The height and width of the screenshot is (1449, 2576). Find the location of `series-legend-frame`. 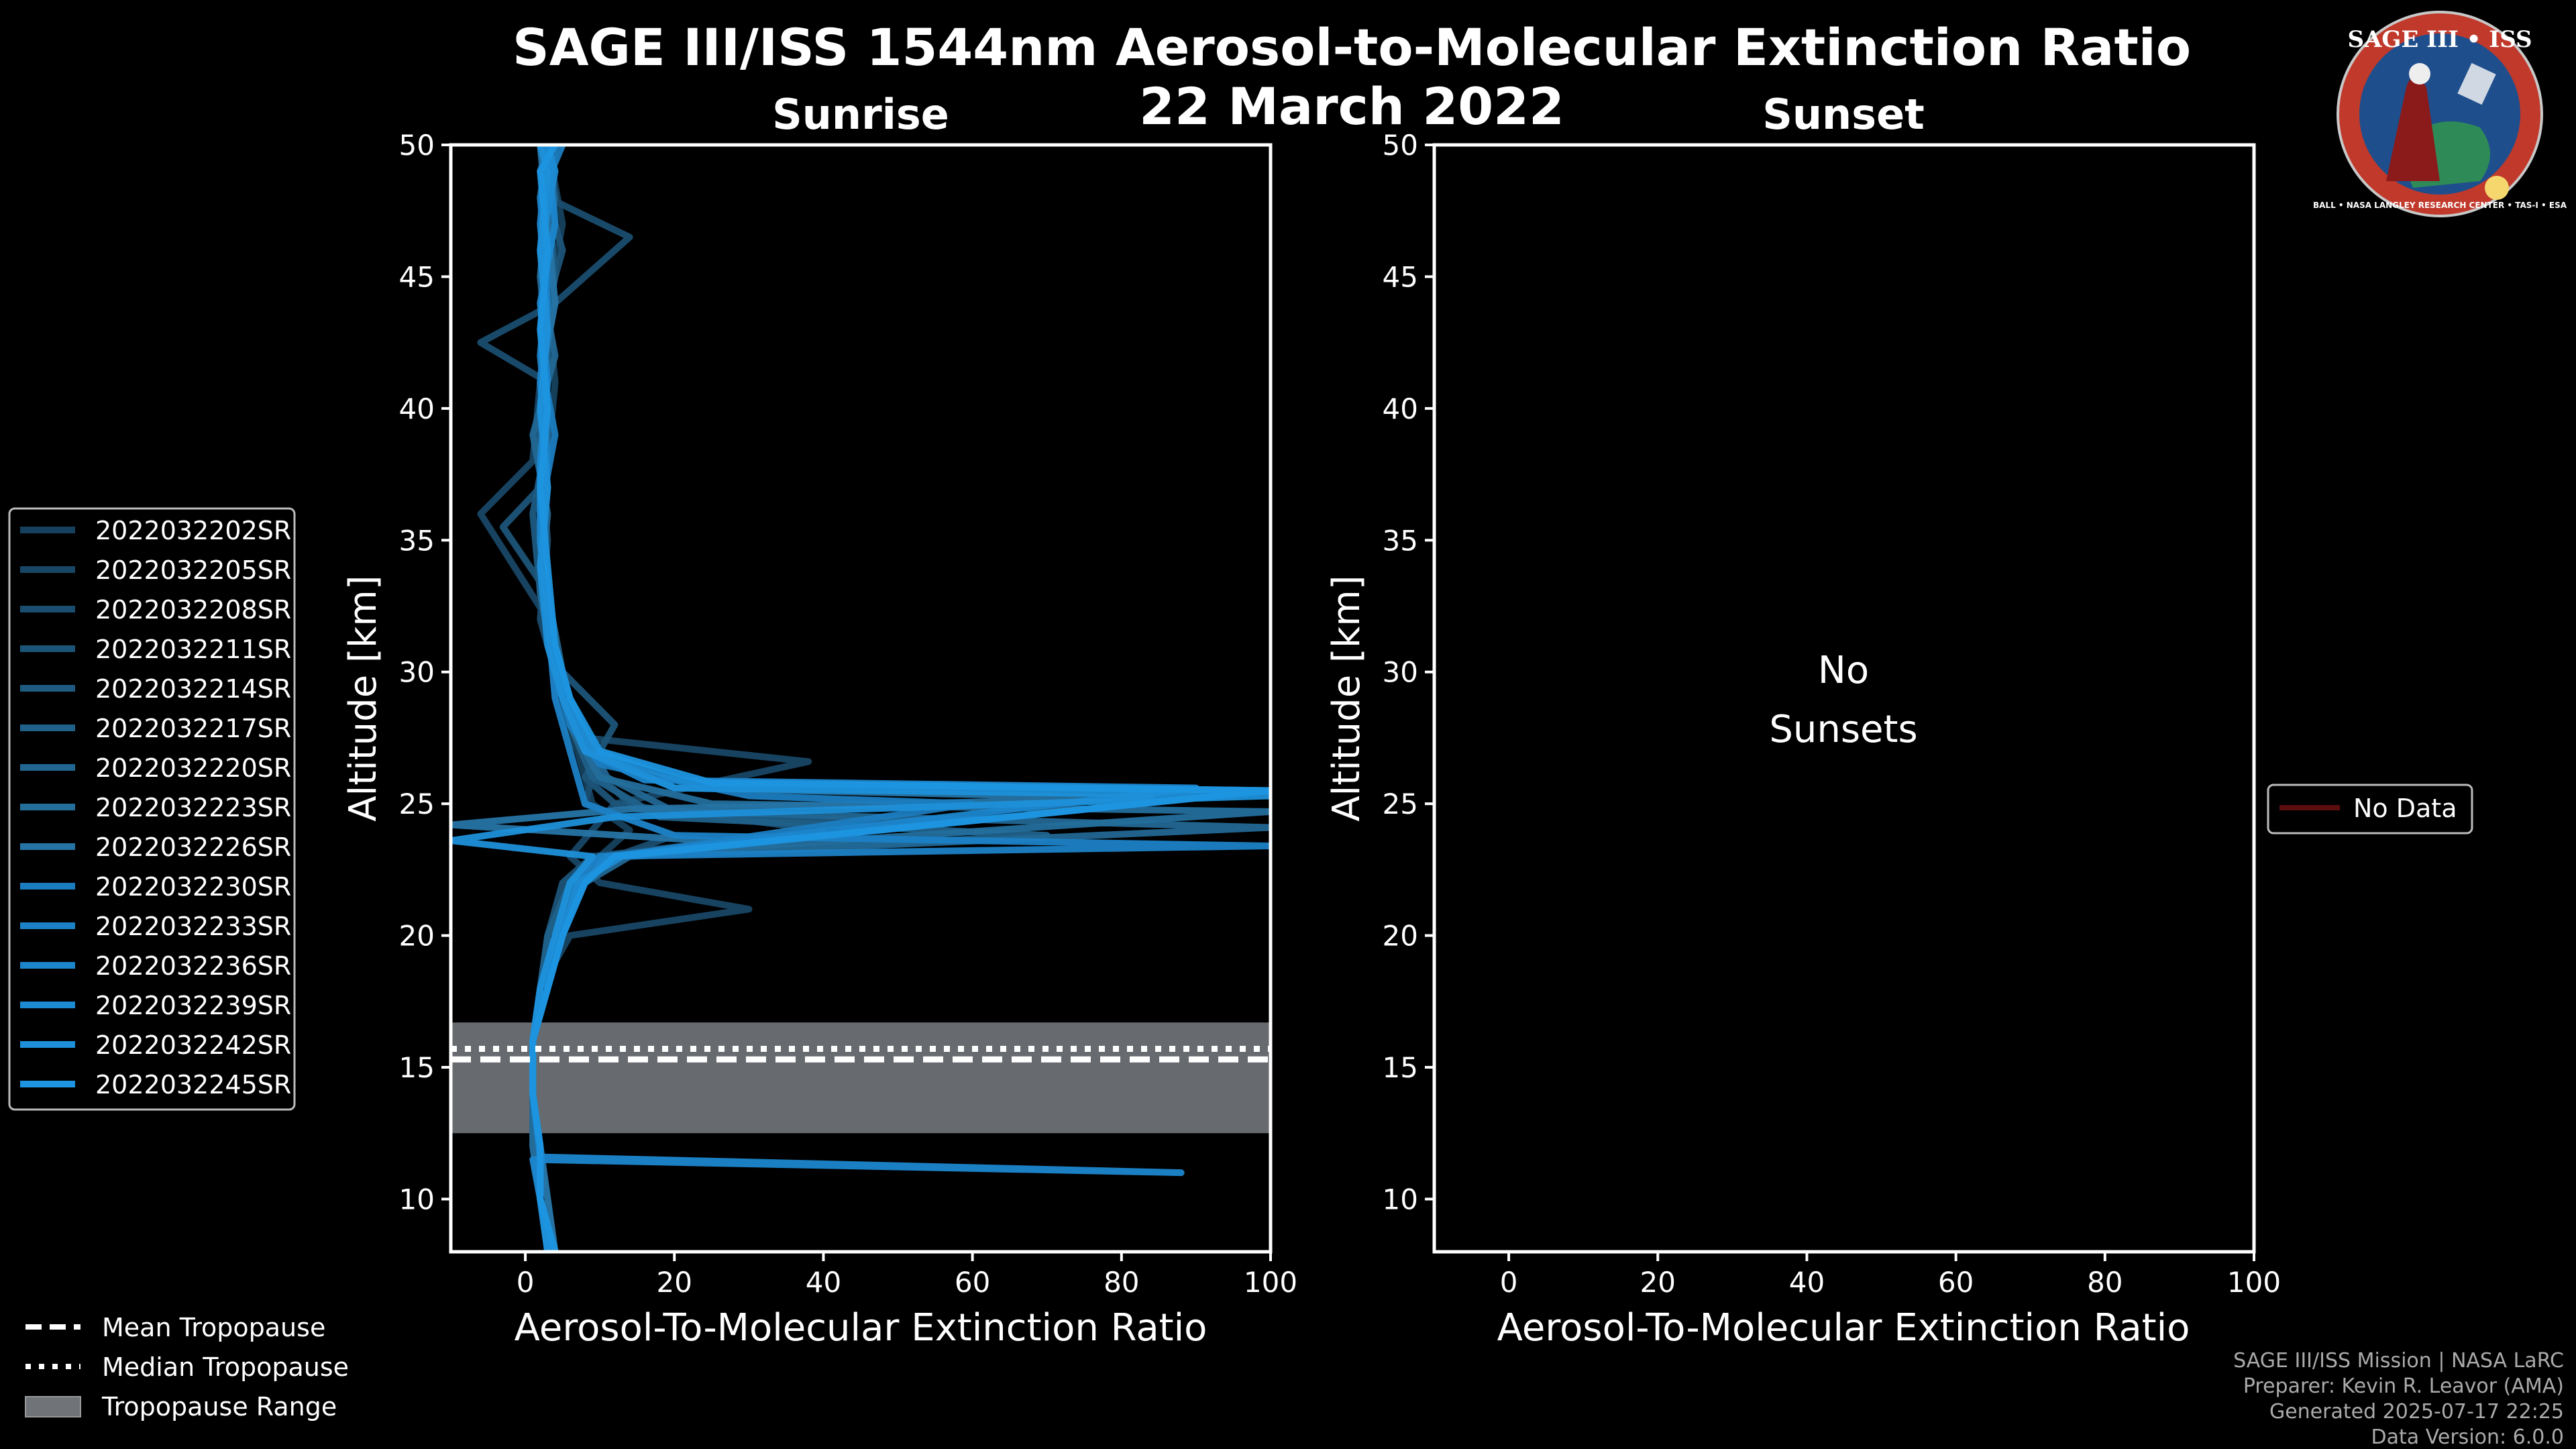

series-legend-frame is located at coordinates (152, 809).